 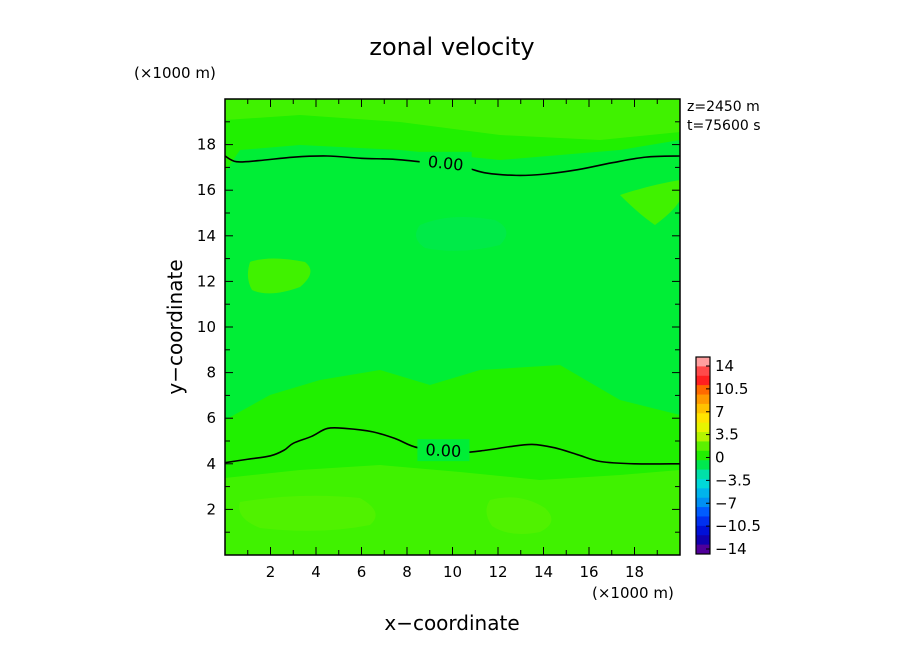 What do you see at coordinates (362, 572) in the screenshot?
I see `x-tick-label: 6` at bounding box center [362, 572].